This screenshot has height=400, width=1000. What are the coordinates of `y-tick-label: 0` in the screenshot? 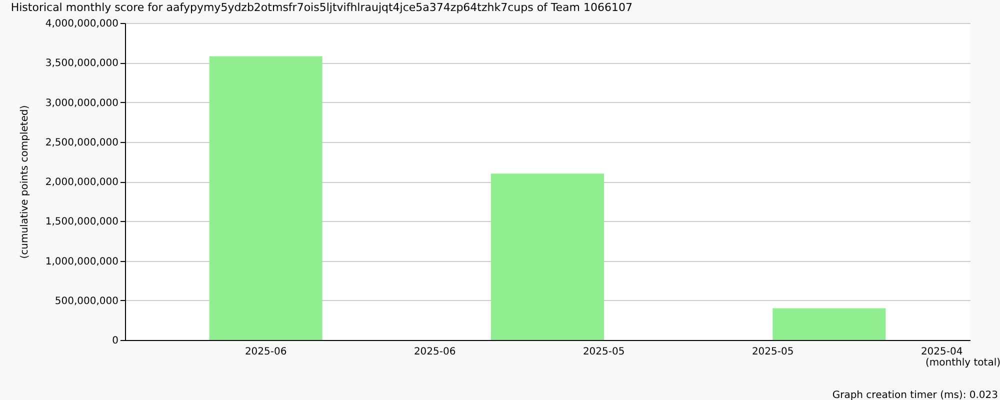 It's located at (115, 341).